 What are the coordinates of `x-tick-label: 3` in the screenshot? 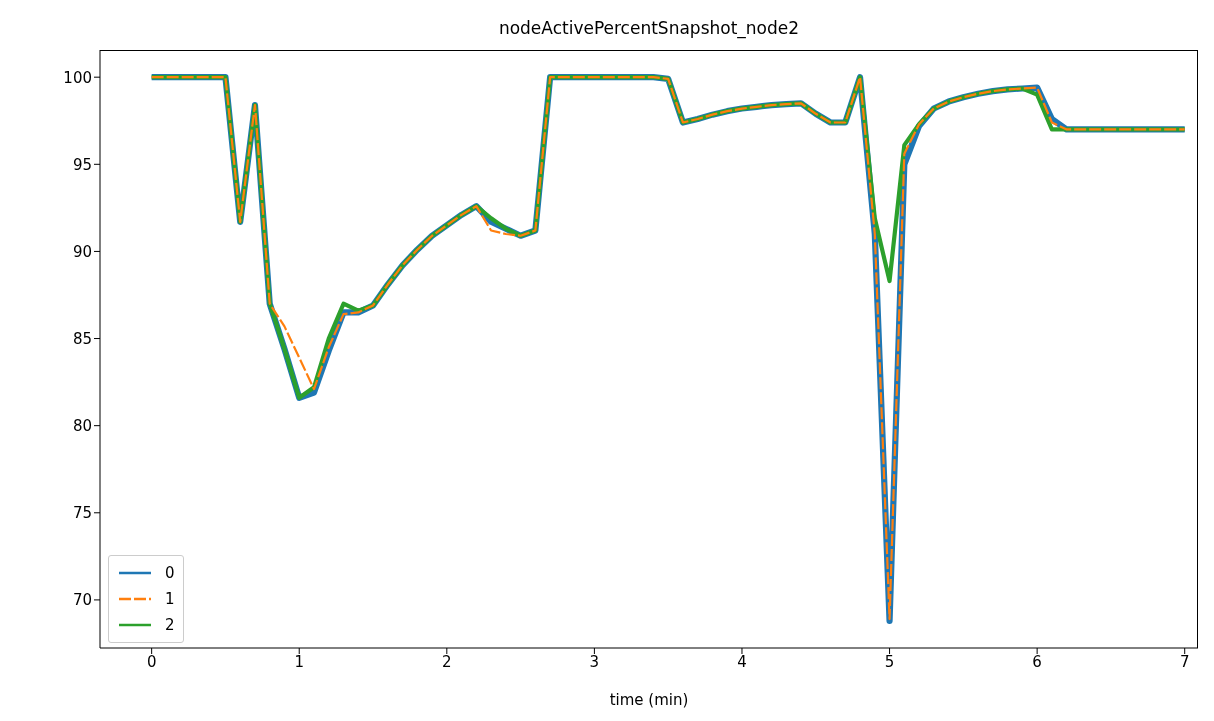 It's located at (594, 661).